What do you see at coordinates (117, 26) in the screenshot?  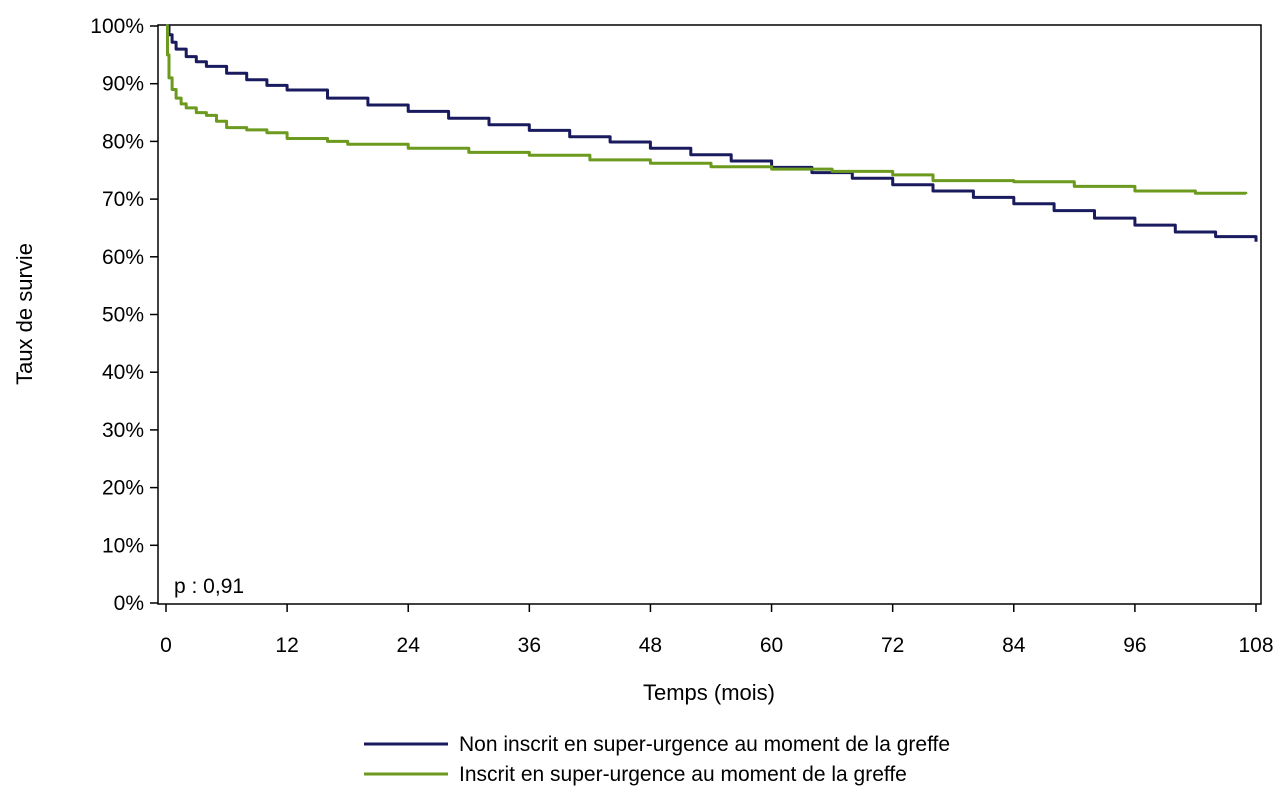 I see `y-tick-label: 100%` at bounding box center [117, 26].